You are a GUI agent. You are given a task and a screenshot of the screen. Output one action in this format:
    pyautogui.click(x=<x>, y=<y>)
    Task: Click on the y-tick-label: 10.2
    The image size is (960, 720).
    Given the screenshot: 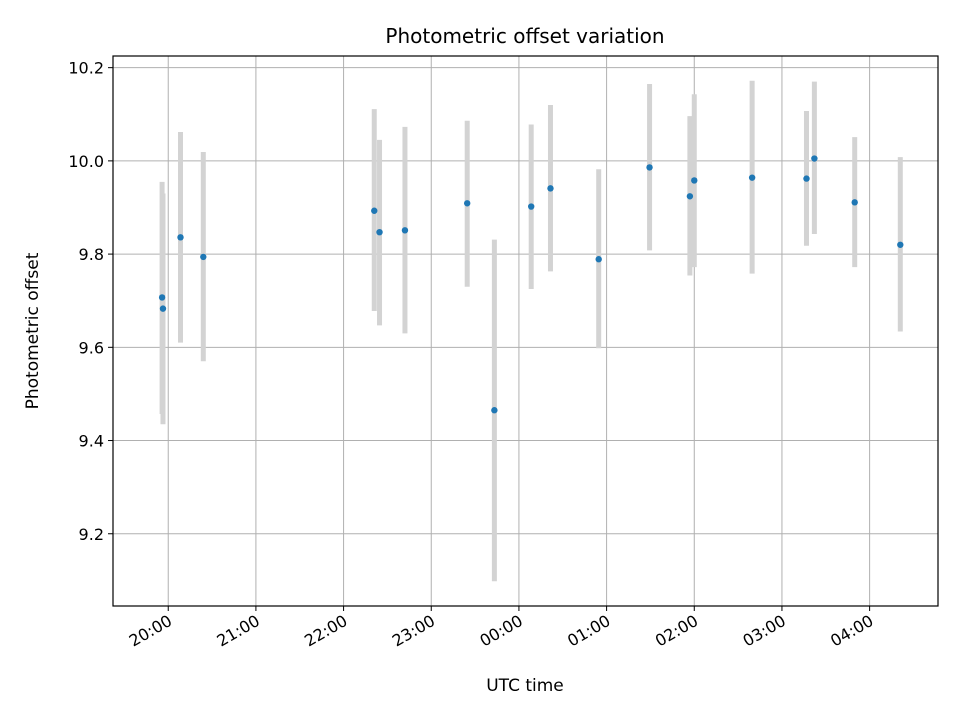 What is the action you would take?
    pyautogui.click(x=86, y=68)
    